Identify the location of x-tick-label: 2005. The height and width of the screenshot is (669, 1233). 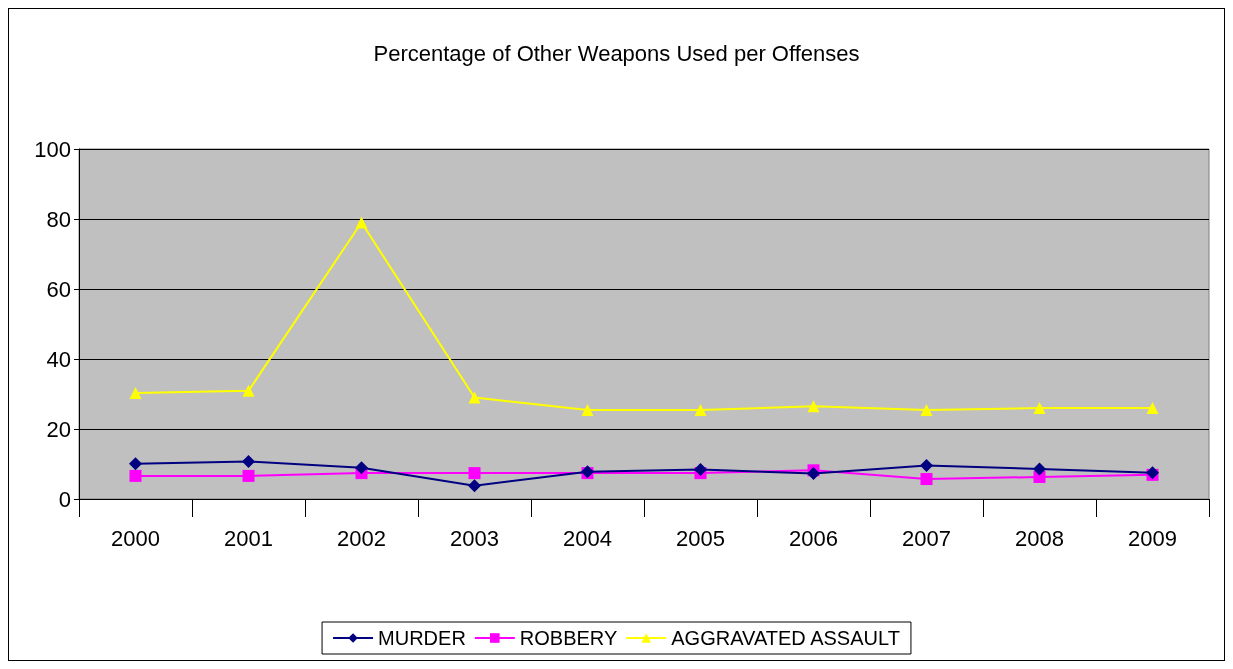
(700, 538).